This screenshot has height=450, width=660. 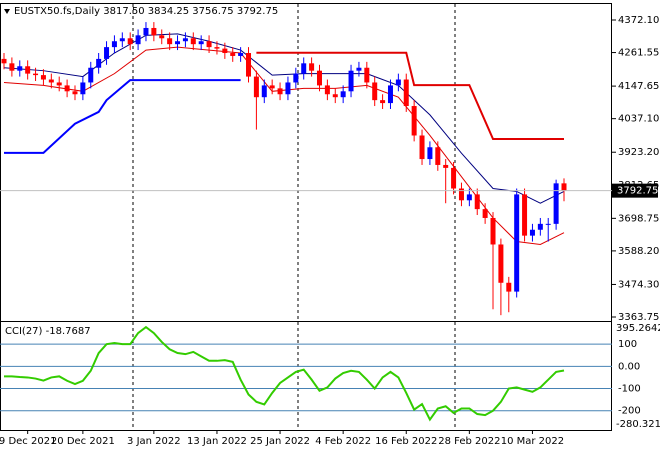 I want to click on last-price-label: 3792.75, so click(x=637, y=191).